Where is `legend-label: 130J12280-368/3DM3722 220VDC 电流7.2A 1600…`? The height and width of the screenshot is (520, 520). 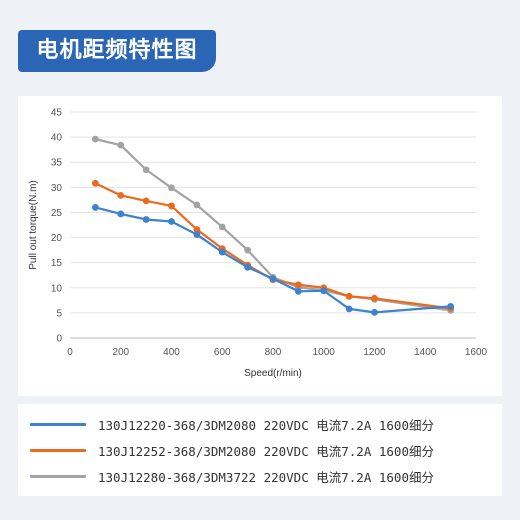
legend-label: 130J12280-368/3DM3722 220VDC 电流7.2A 1600… is located at coordinates (266, 477).